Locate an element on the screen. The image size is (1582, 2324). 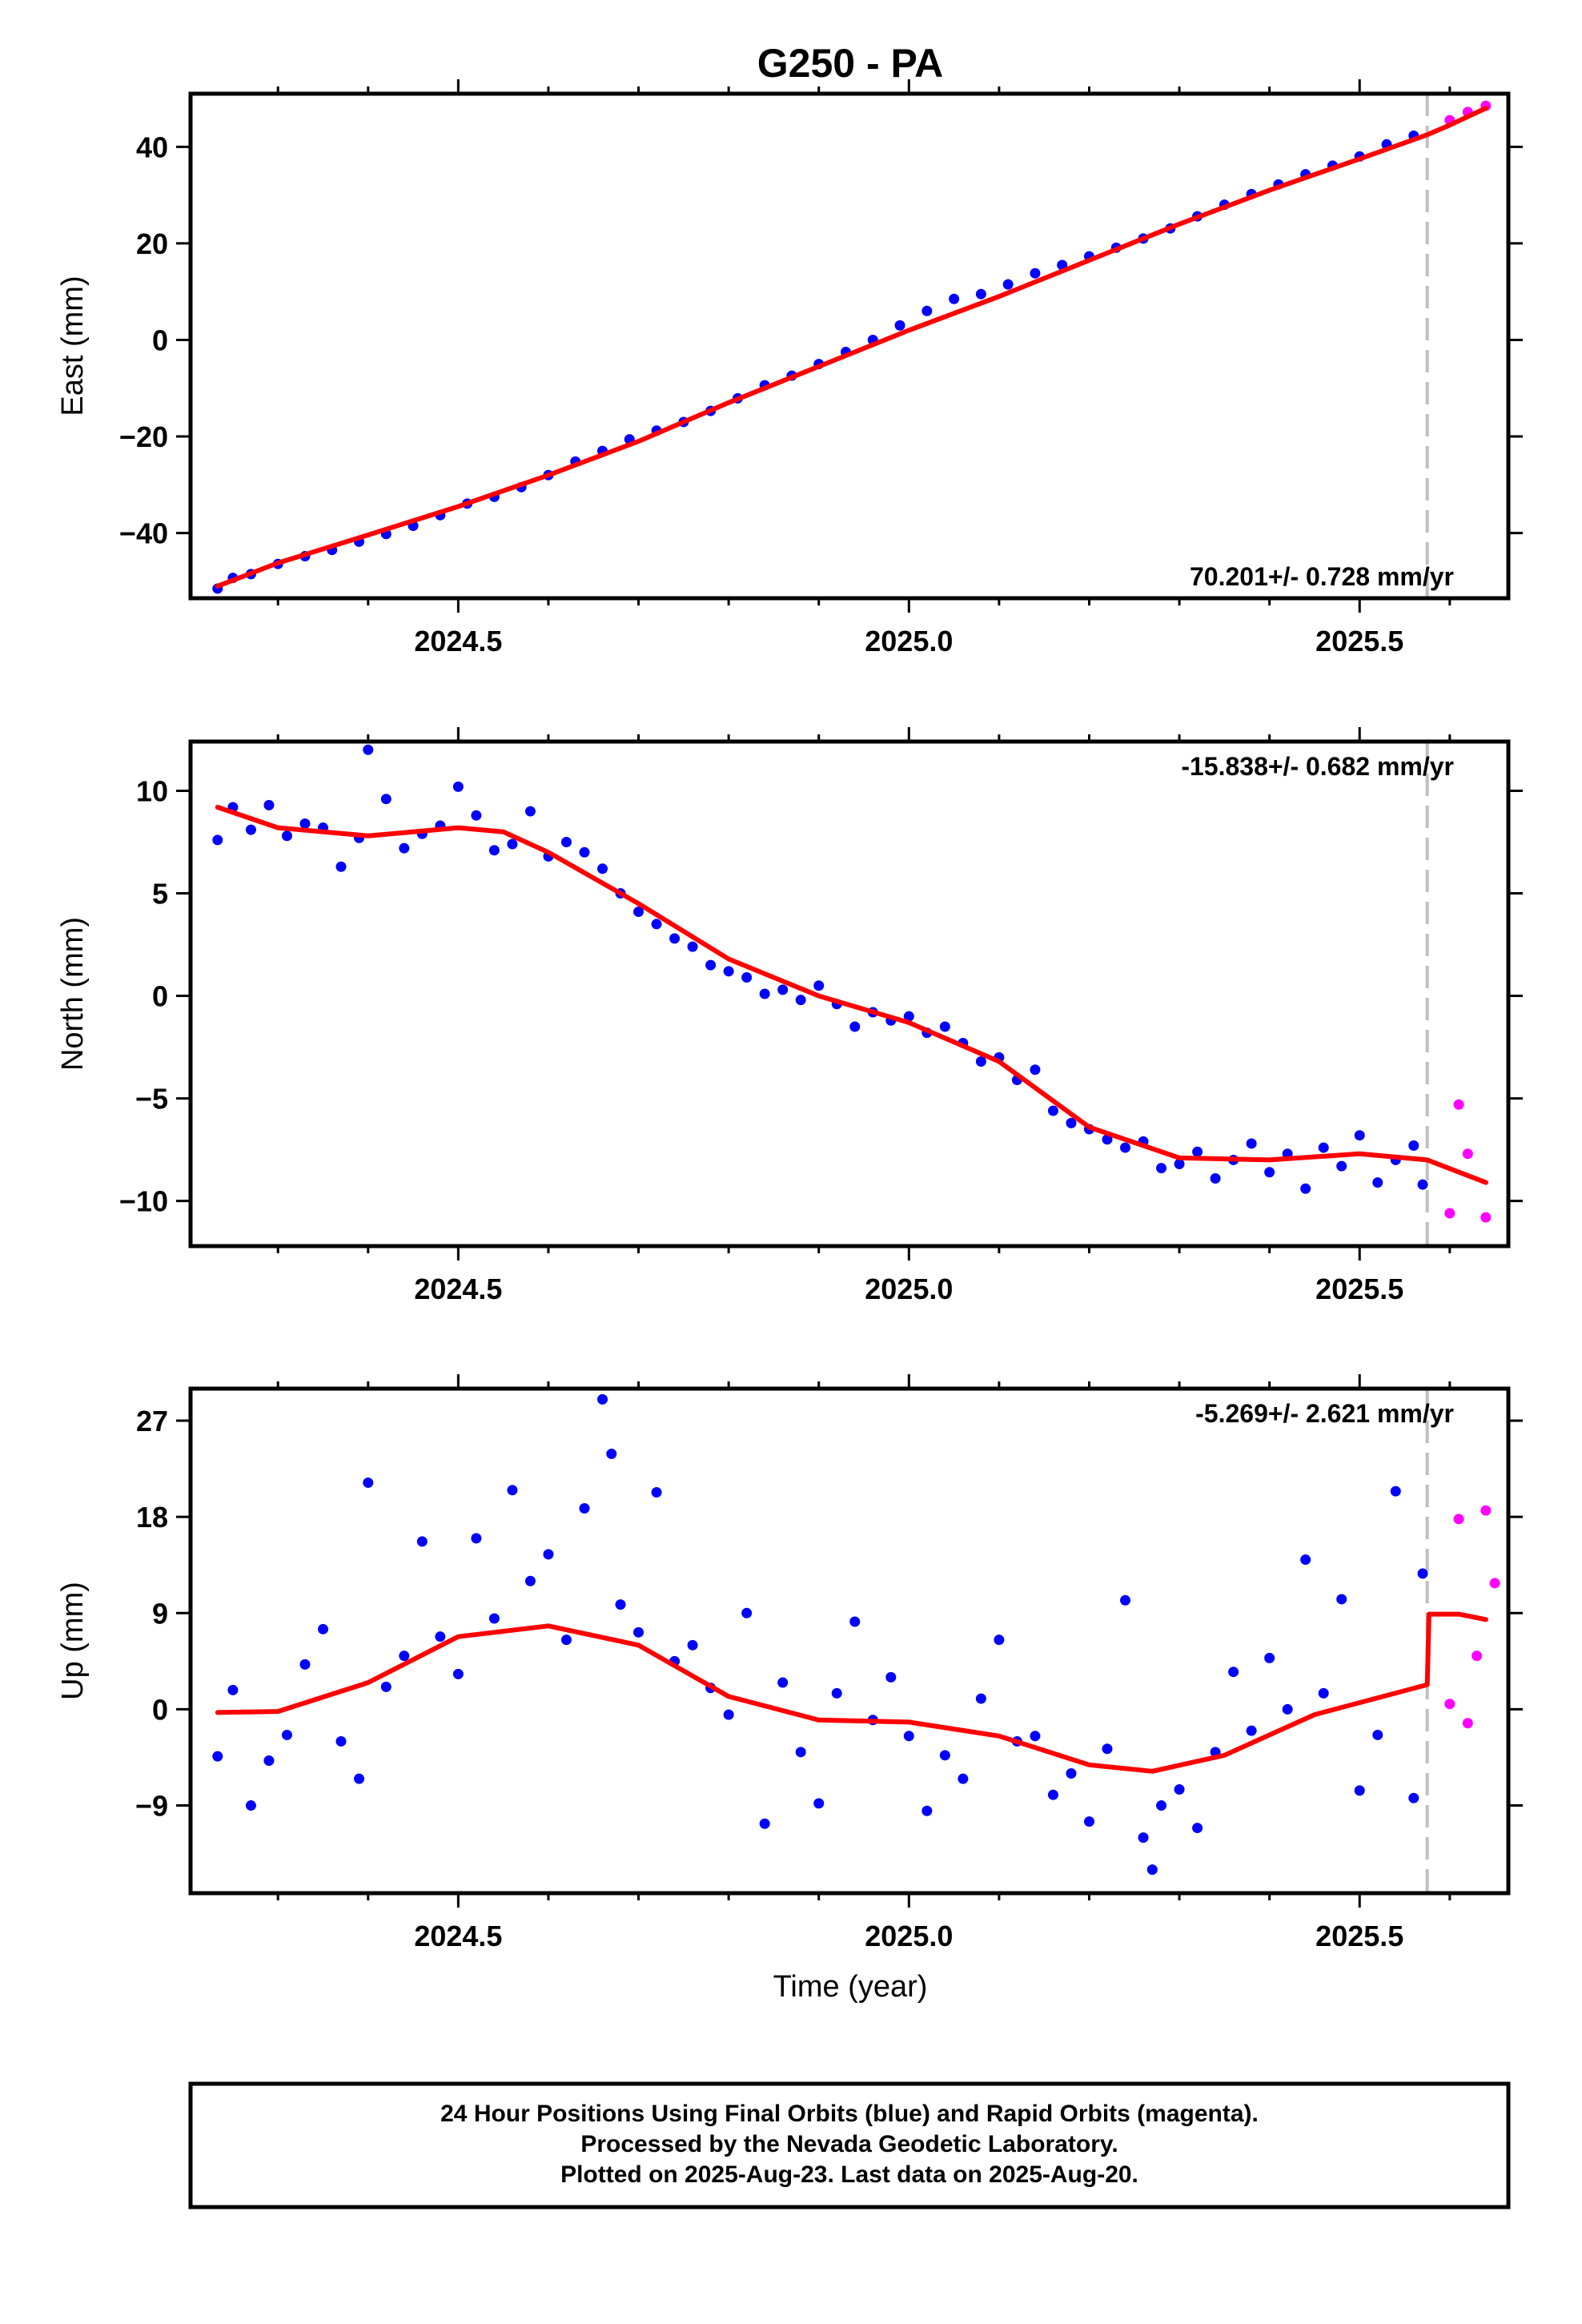
north-y-axis-label: North (mm) is located at coordinates (73, 994).